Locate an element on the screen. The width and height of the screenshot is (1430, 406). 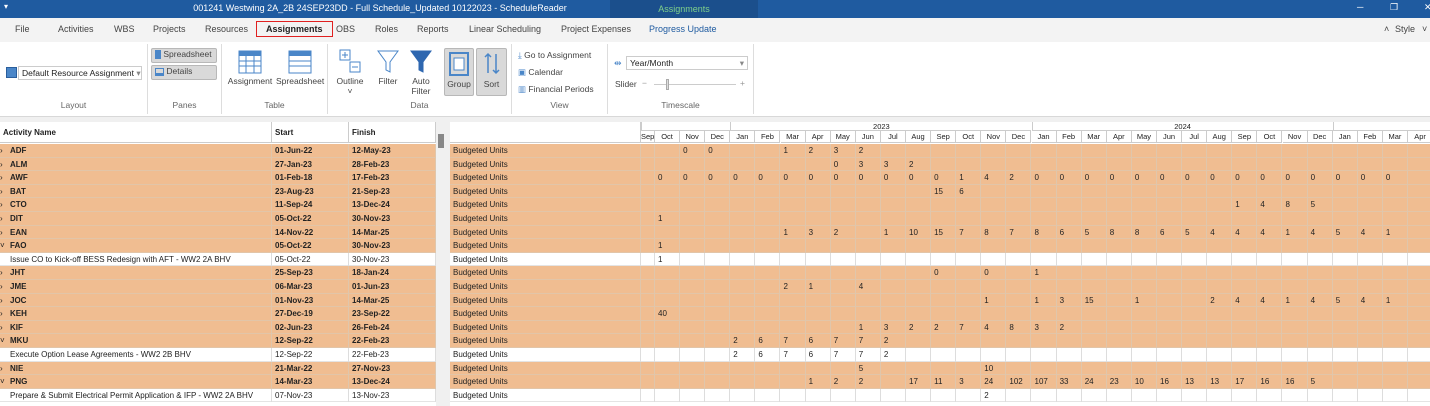
vertical-scrollbar is located at coordinates (441, 264).